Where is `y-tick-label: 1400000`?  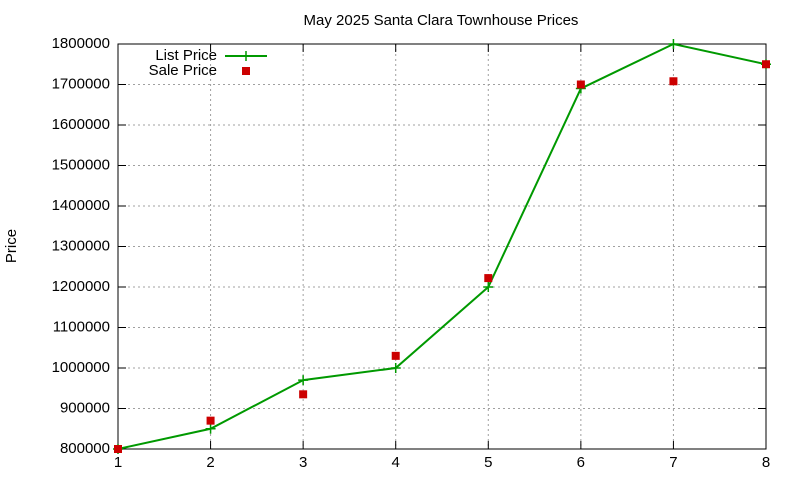 y-tick-label: 1400000 is located at coordinates (81, 205).